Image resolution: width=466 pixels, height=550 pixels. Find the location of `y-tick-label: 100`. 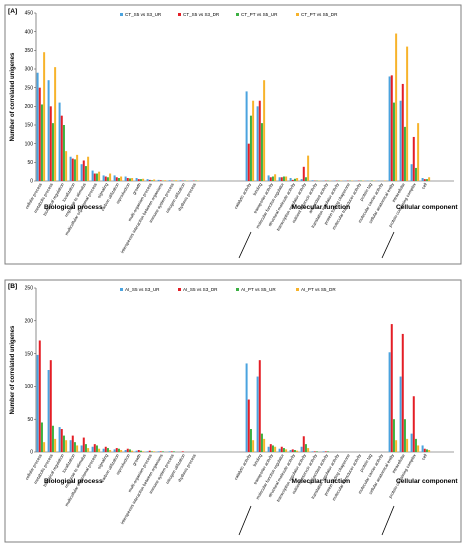

y-tick-label: 100 is located at coordinates (29, 387).